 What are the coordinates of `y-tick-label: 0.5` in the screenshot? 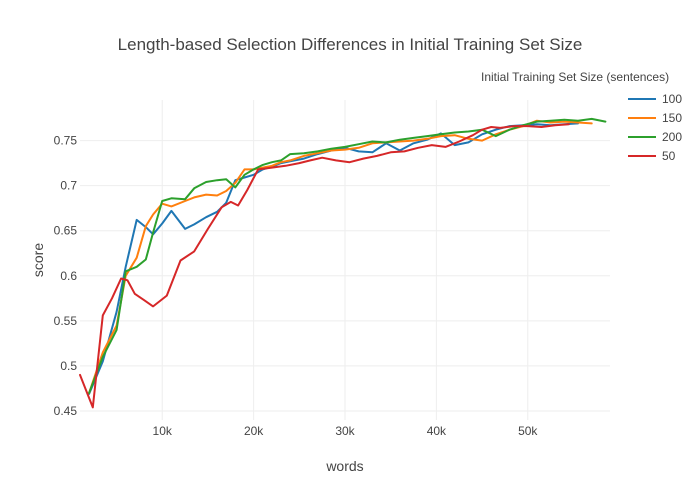 It's located at (68, 366).